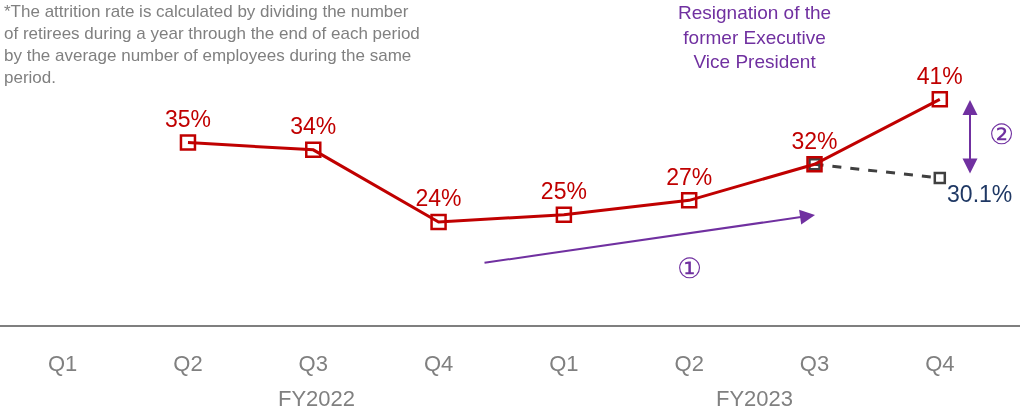 This screenshot has height=415, width=1020. I want to click on data-label: 24%, so click(438, 198).